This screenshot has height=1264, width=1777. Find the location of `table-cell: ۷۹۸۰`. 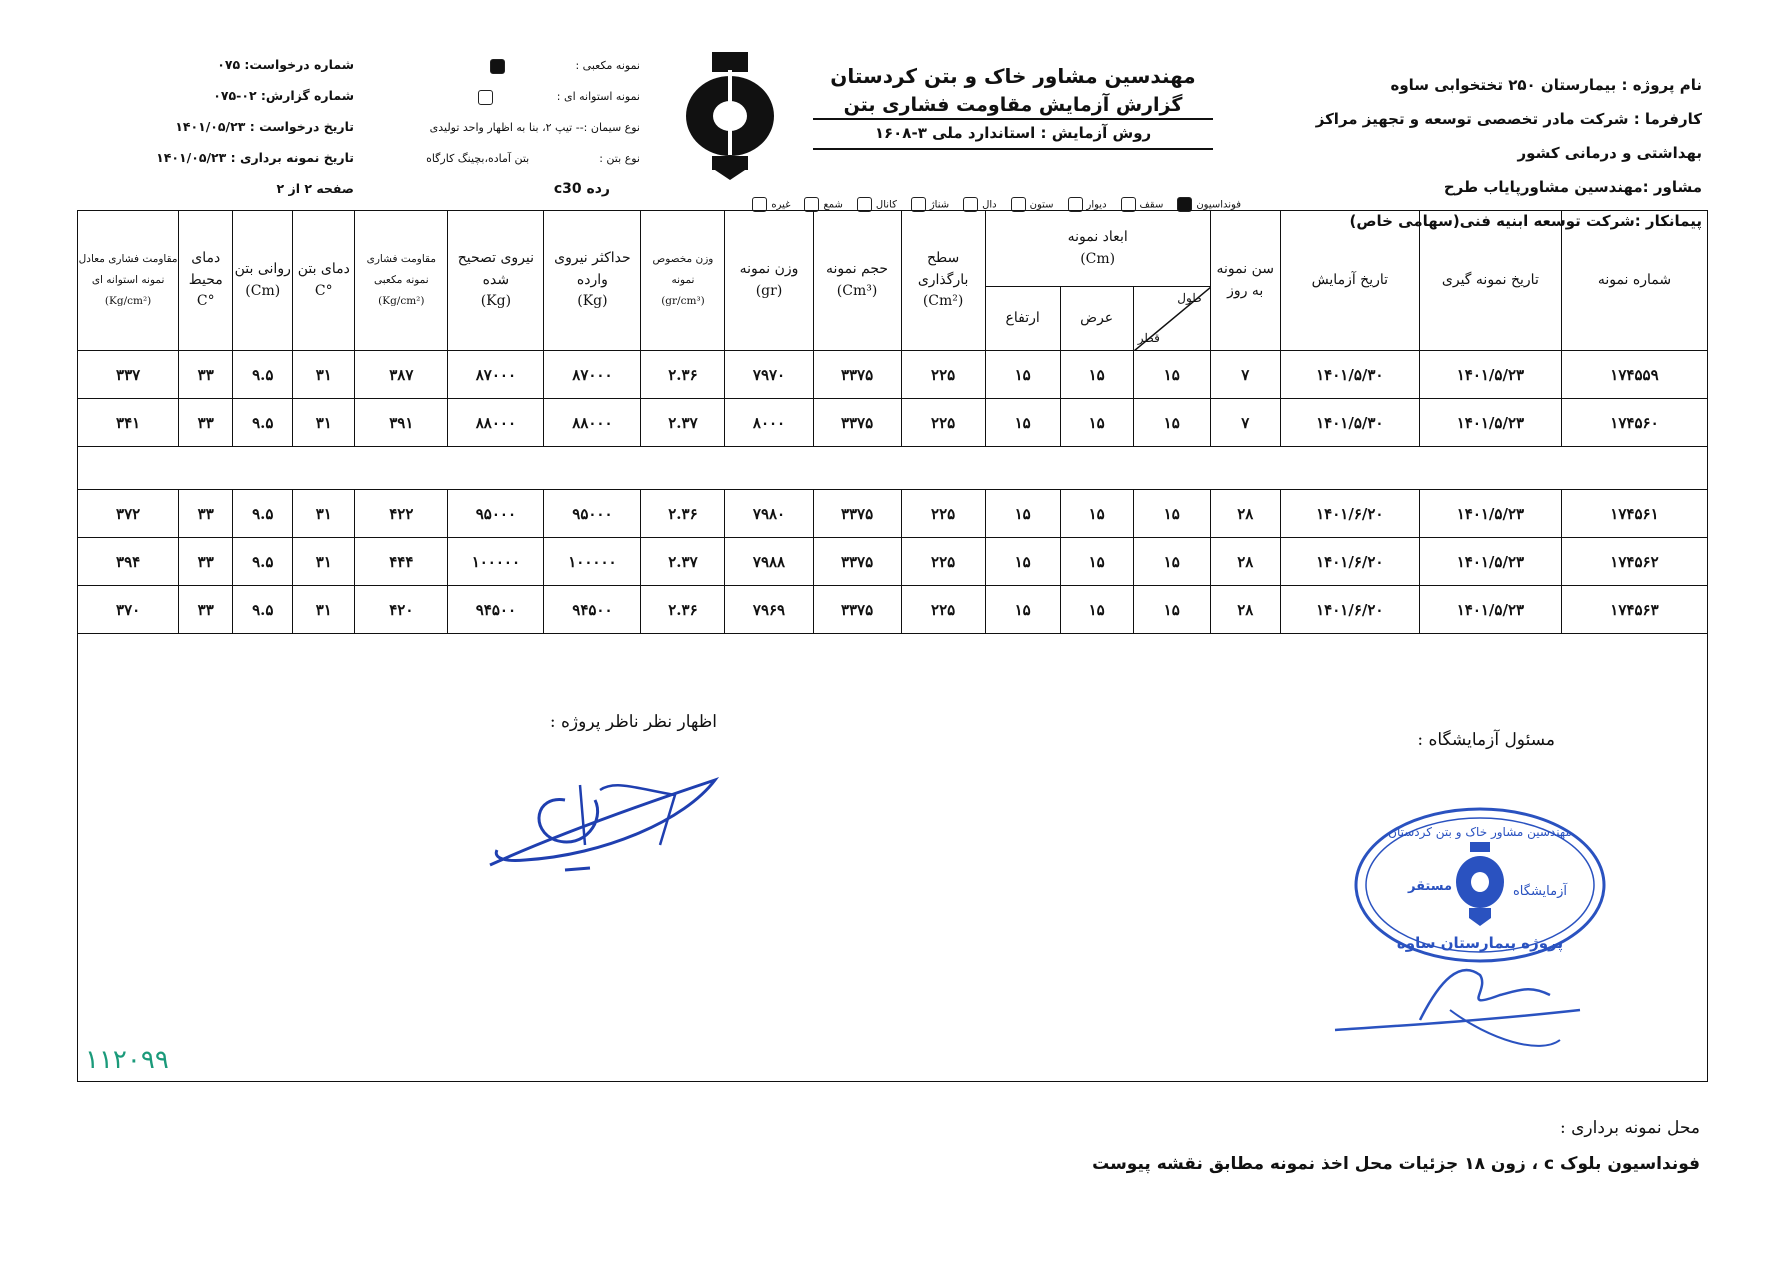

table-cell: ۷۹۸۰ is located at coordinates (769, 513).